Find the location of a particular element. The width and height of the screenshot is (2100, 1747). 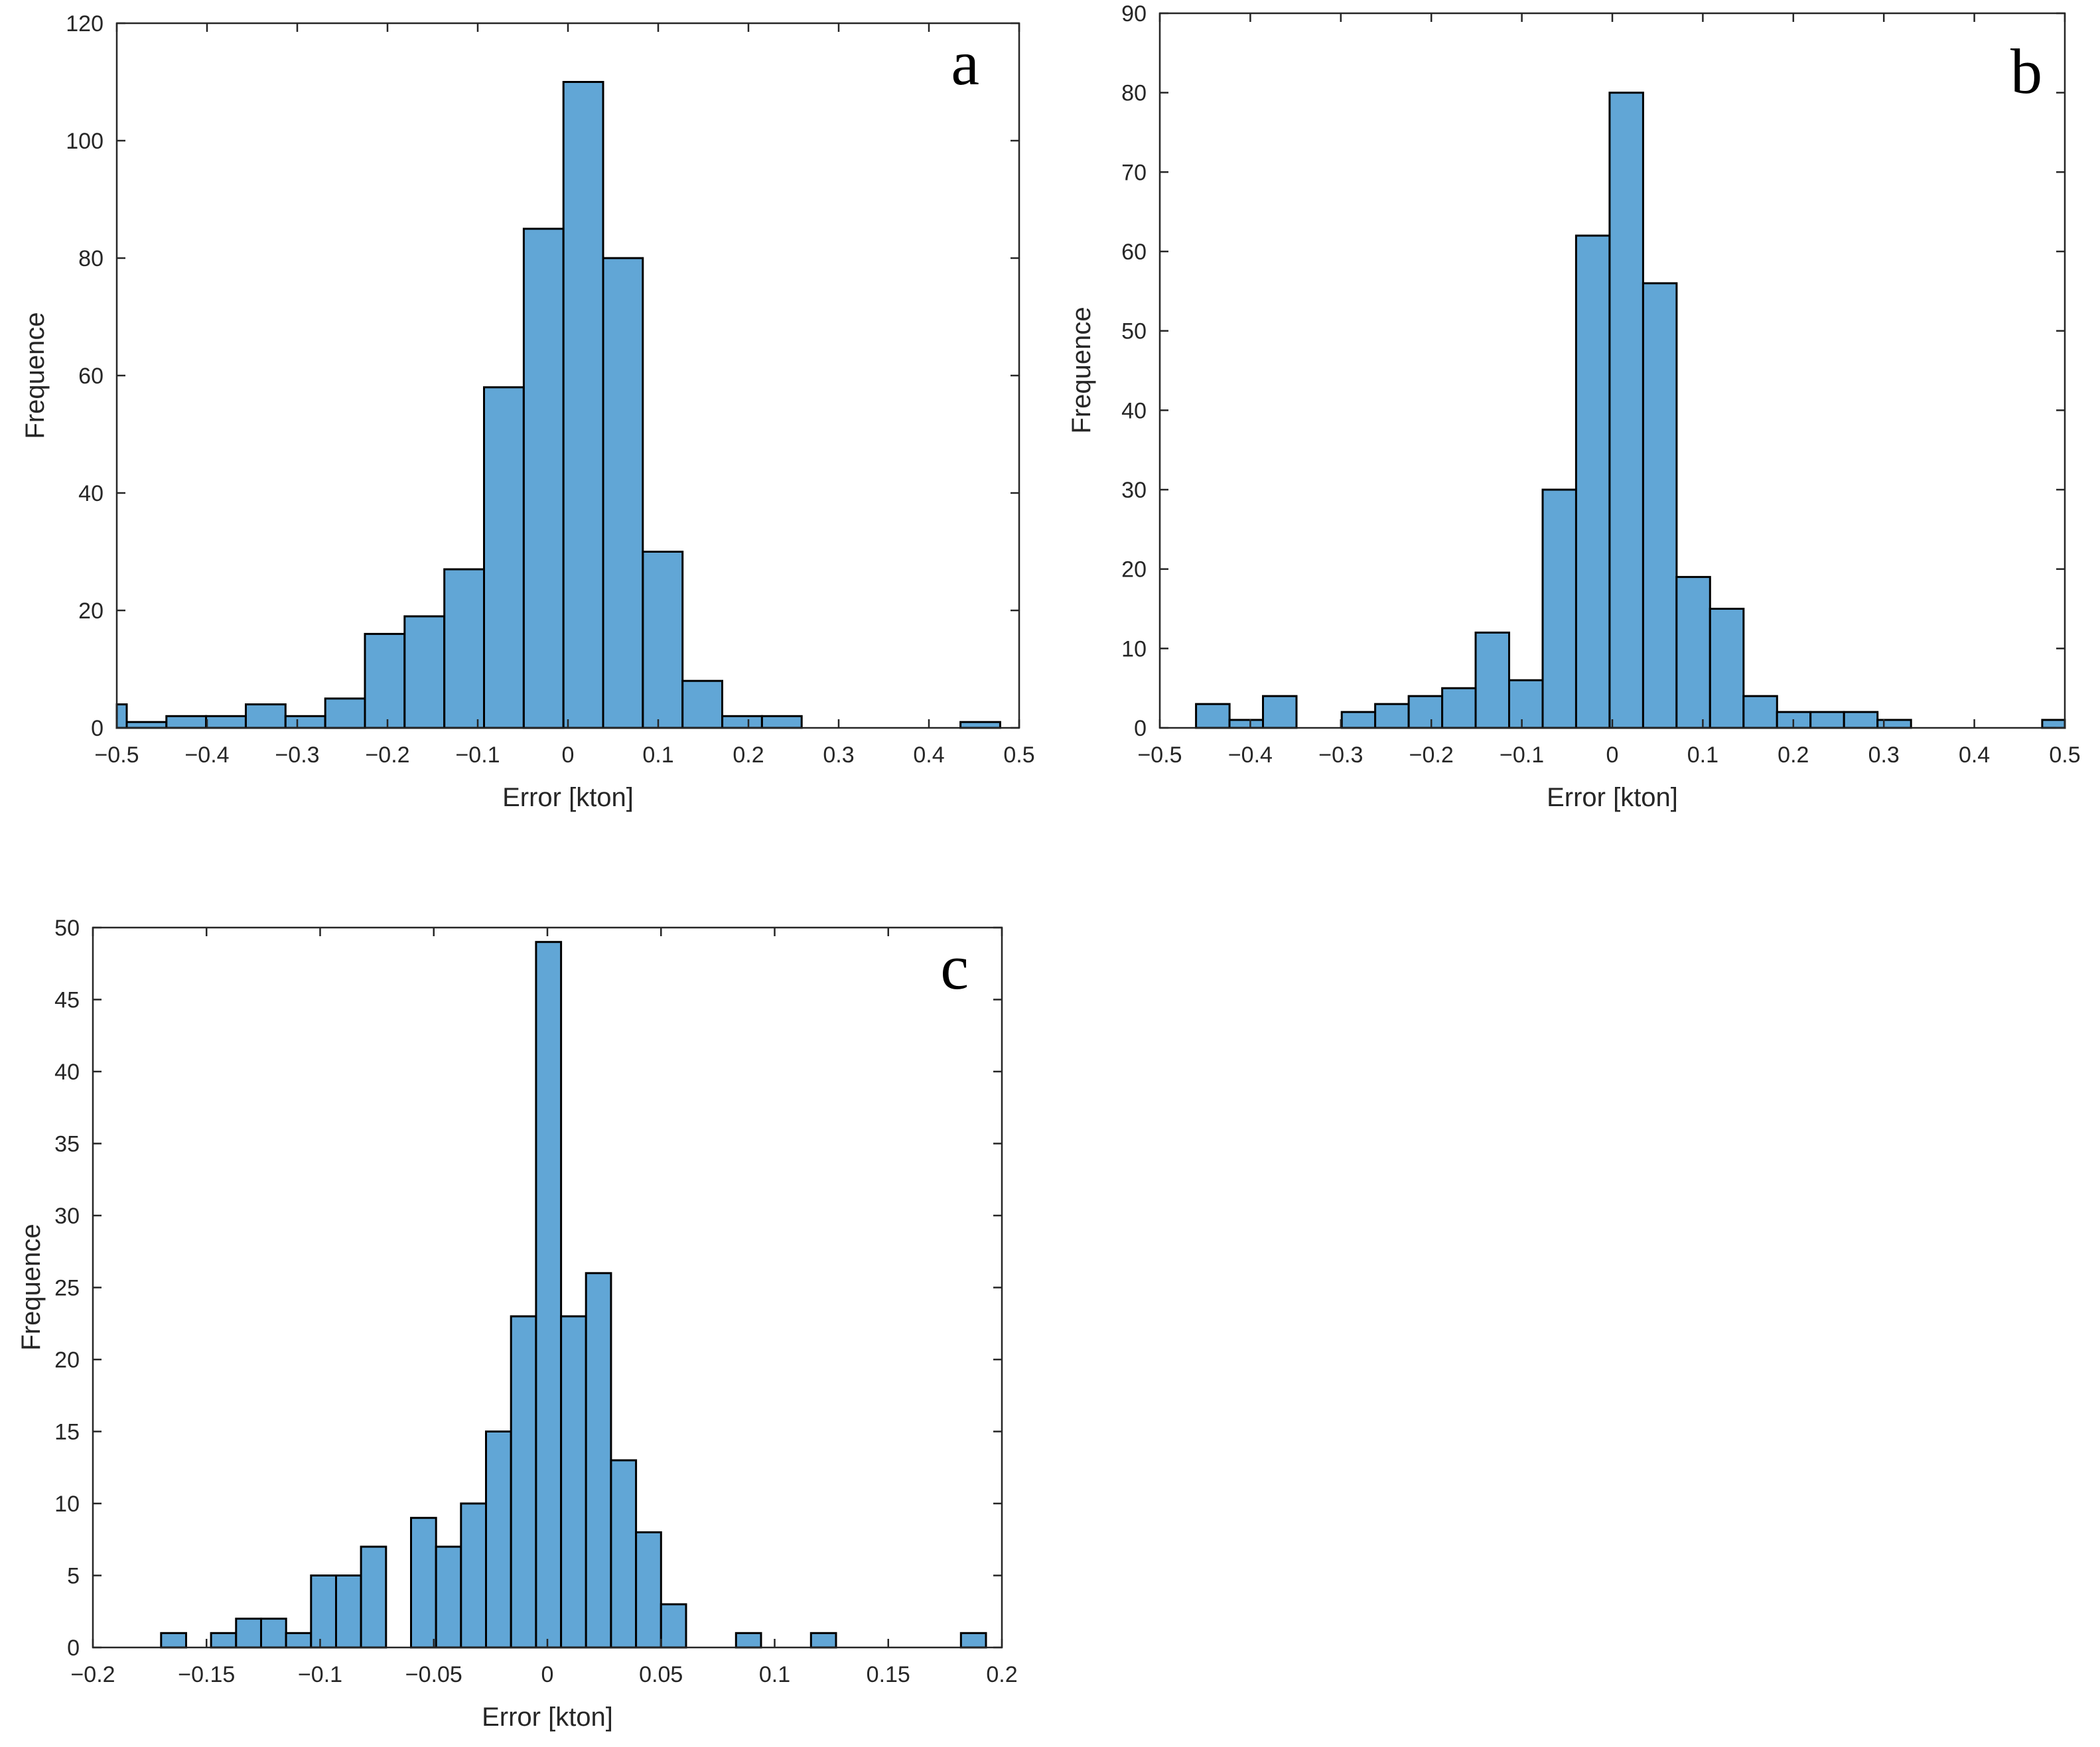

xtick-label-a-10: 0.5 is located at coordinates (1018, 755).